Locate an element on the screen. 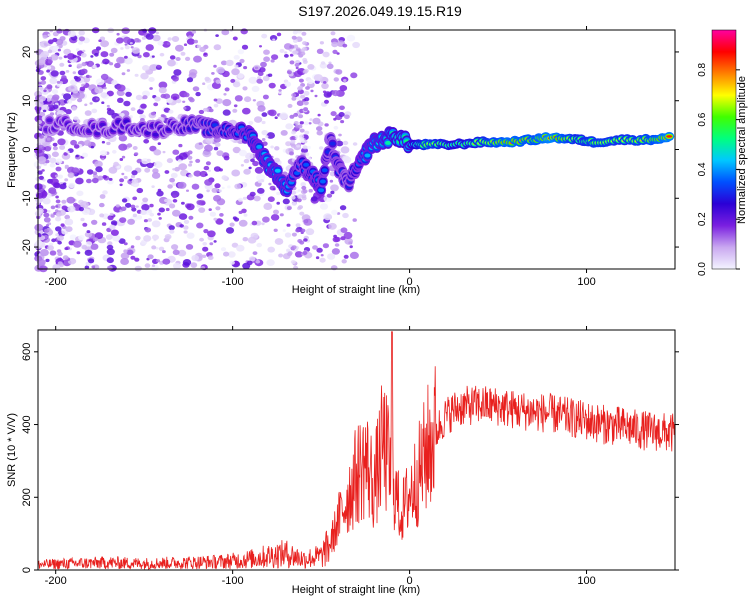 The height and width of the screenshot is (605, 750). snr-x-tick-label: -100 is located at coordinates (233, 581).